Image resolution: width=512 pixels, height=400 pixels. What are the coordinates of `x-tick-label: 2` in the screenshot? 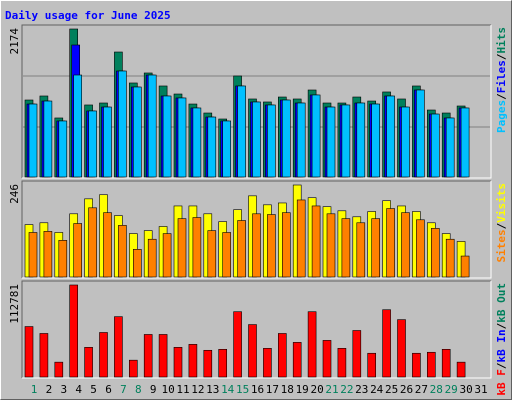 It's located at (49, 389).